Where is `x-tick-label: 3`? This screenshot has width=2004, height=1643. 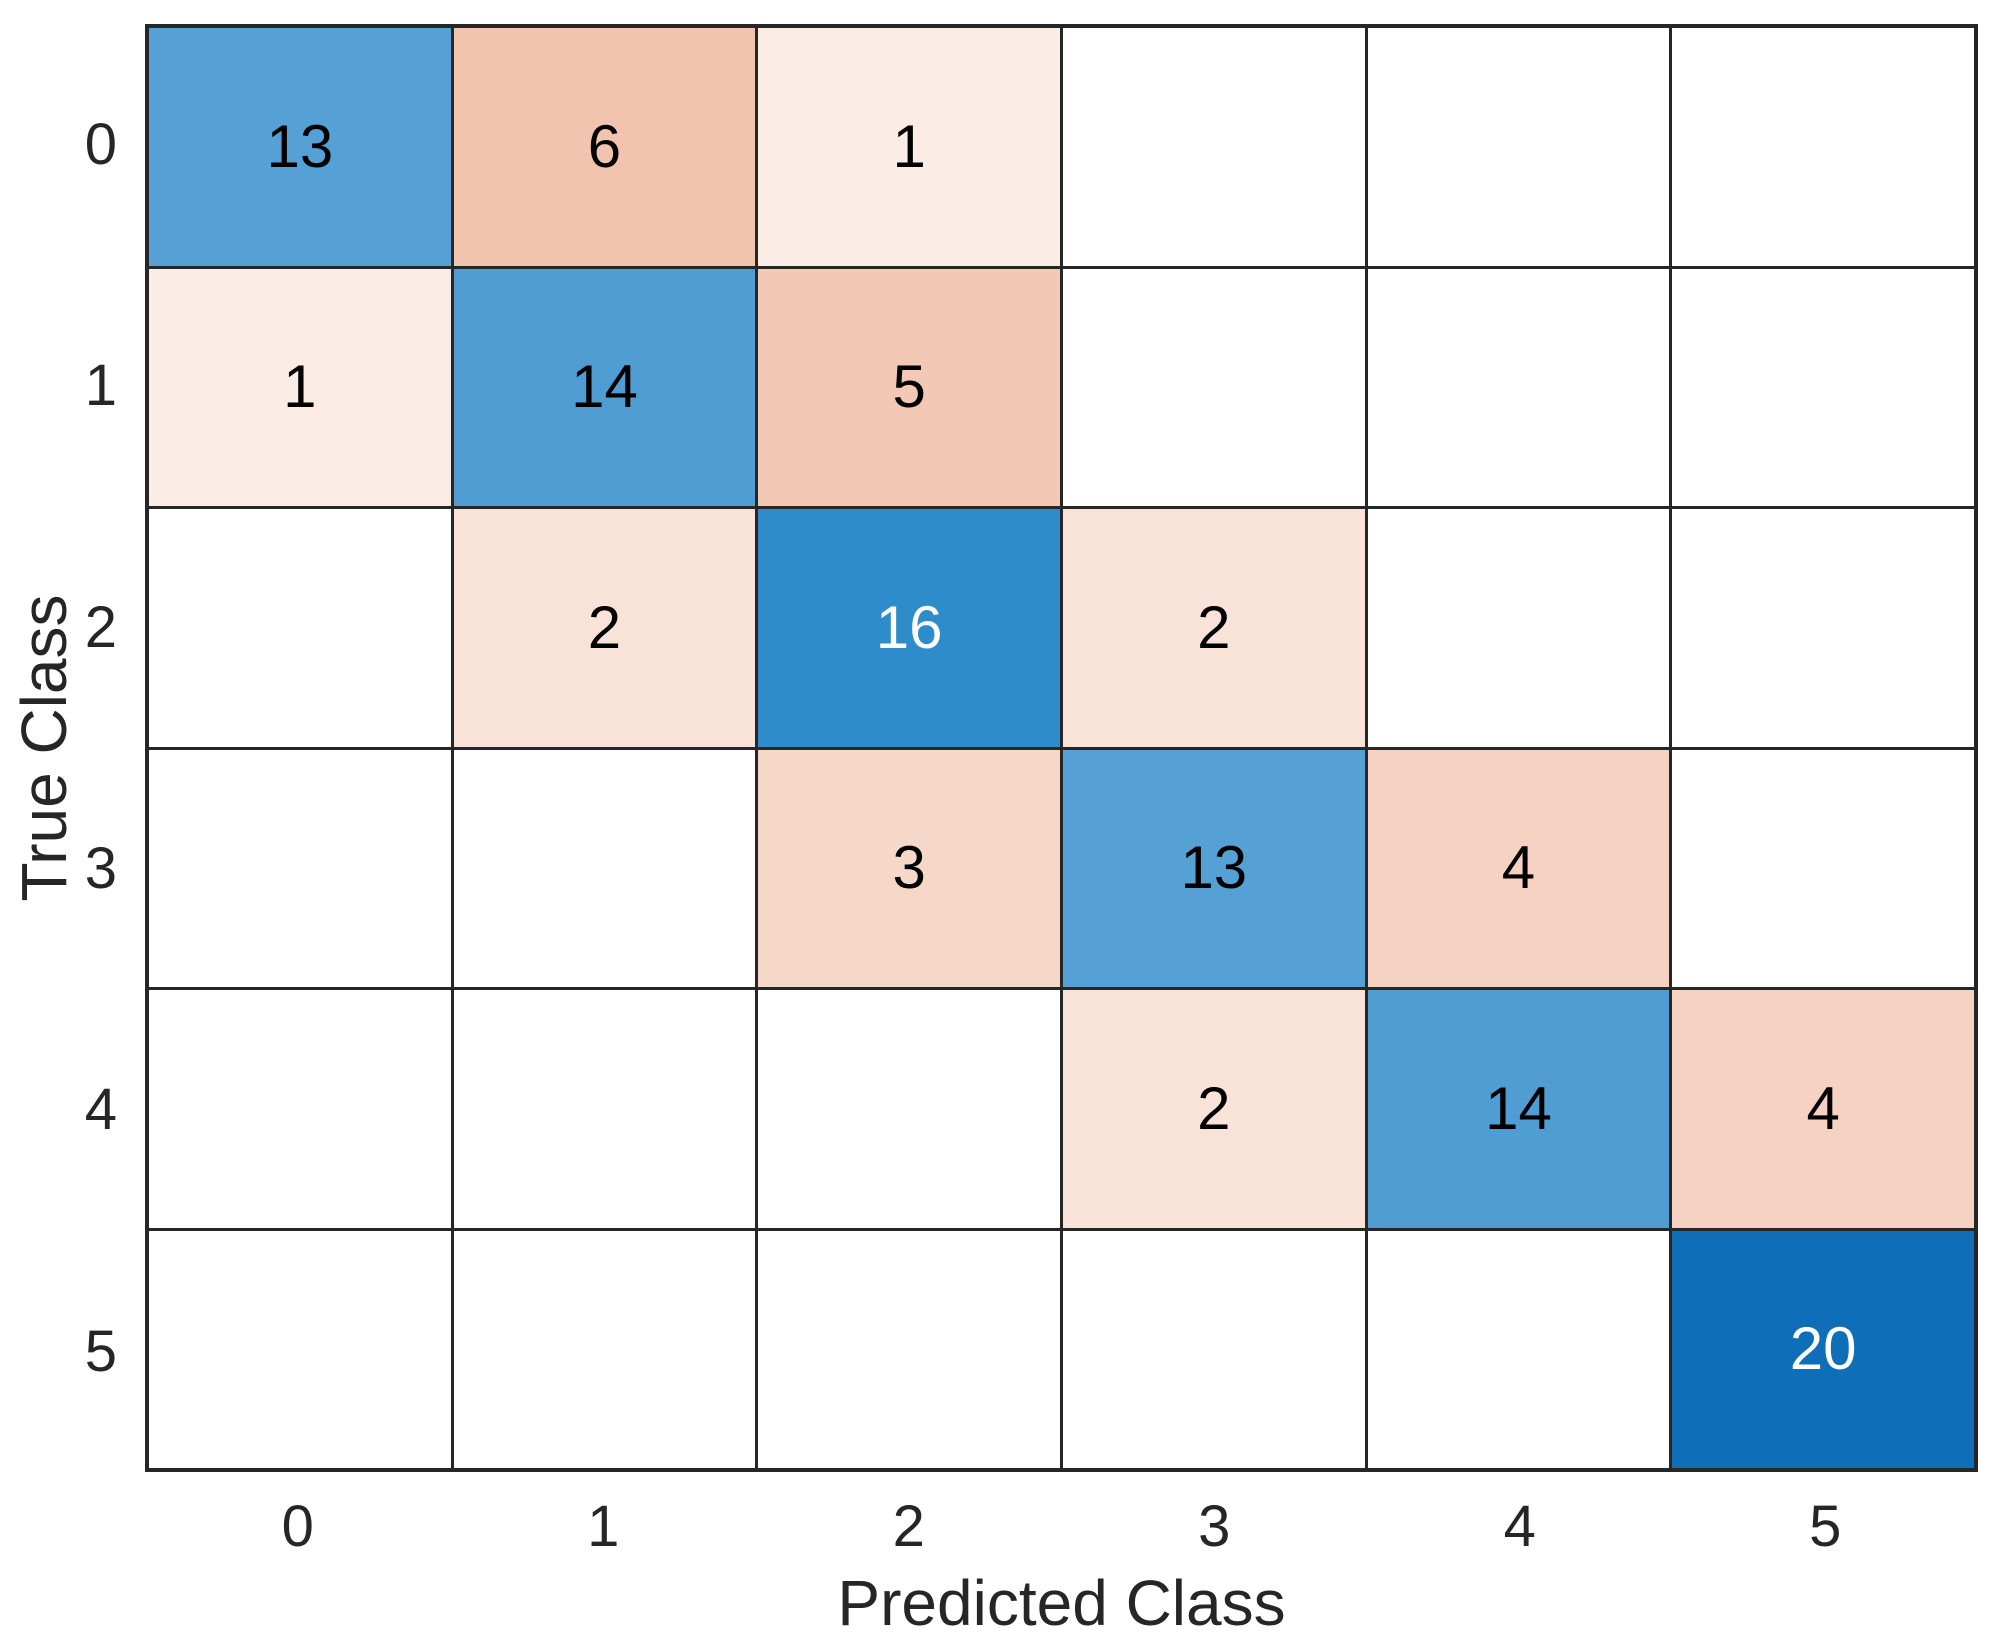
x-tick-label: 3 is located at coordinates (1214, 1526).